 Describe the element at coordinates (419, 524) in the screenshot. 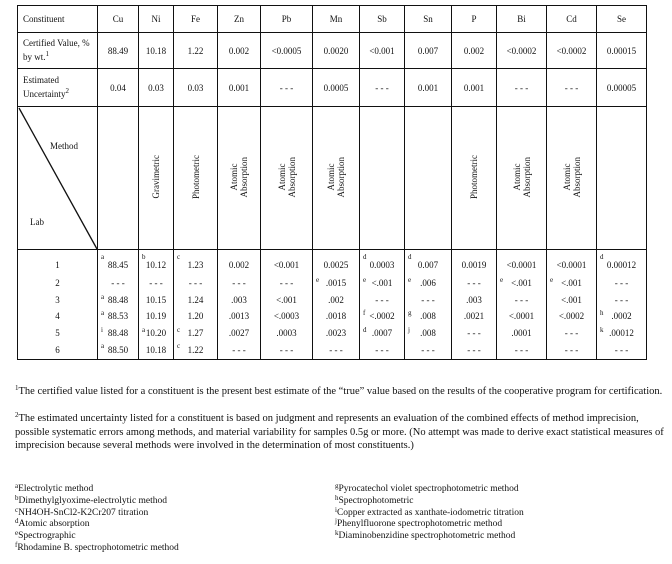

I see `legend-text: Phenylfluorone spectrophotometric method` at that location.